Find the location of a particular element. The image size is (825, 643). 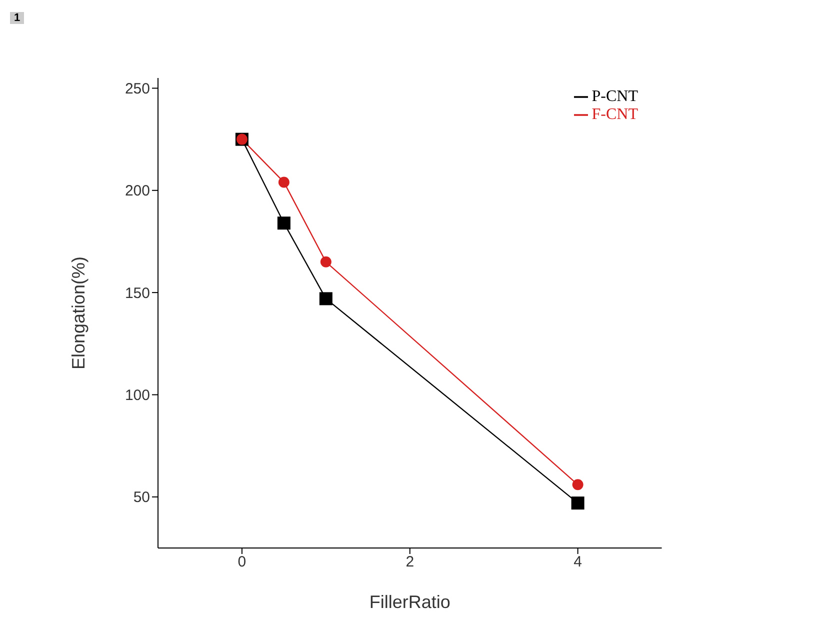

x-tick-label: 4 is located at coordinates (578, 562).